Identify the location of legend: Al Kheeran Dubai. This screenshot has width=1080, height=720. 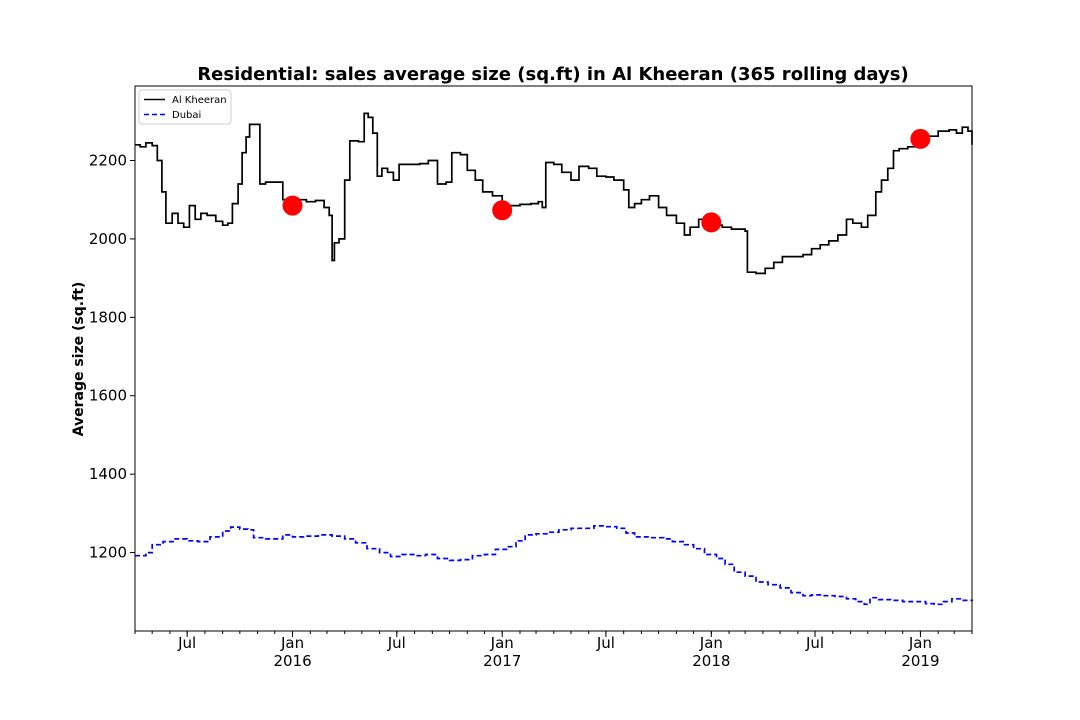
(185, 107).